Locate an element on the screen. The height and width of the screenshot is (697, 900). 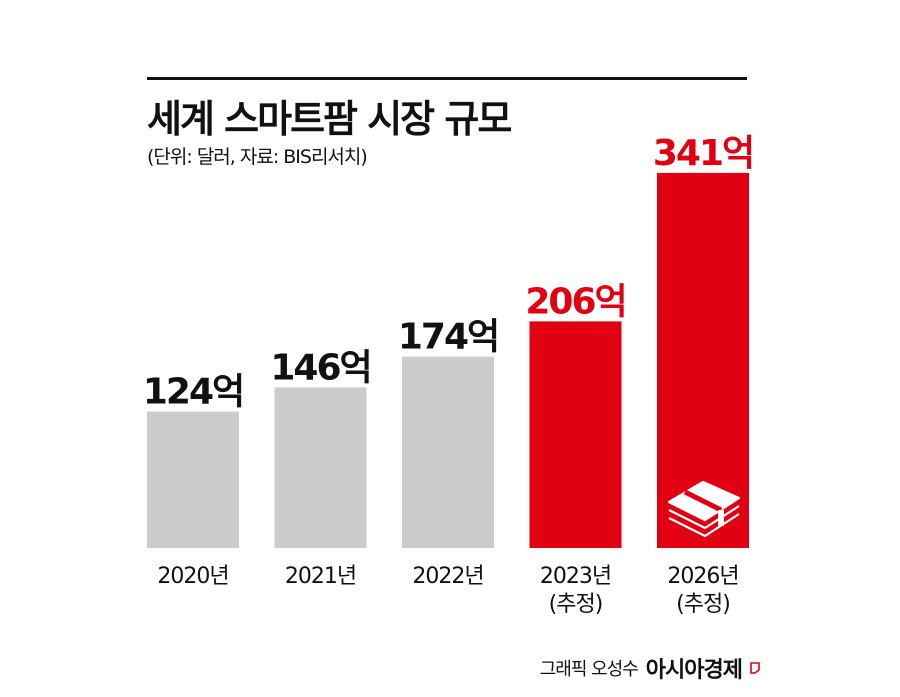
credit: 그래픽 오성수 아시아경제 is located at coordinates (650, 668).